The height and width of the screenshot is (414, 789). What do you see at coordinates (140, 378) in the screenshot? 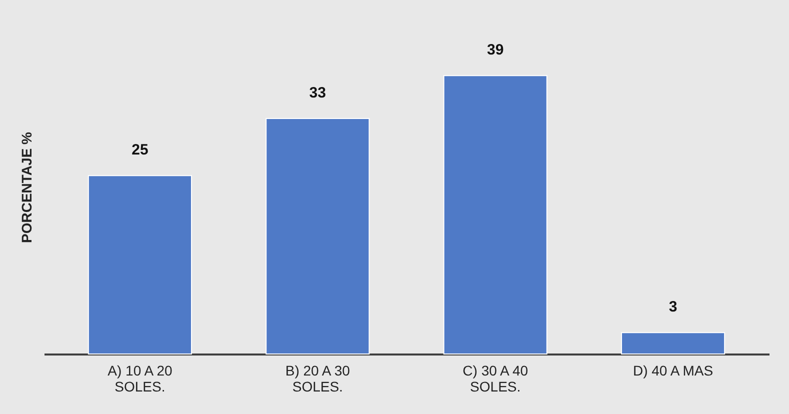
I see `x-tick-label: A) 10 A 20 SOLES.` at bounding box center [140, 378].